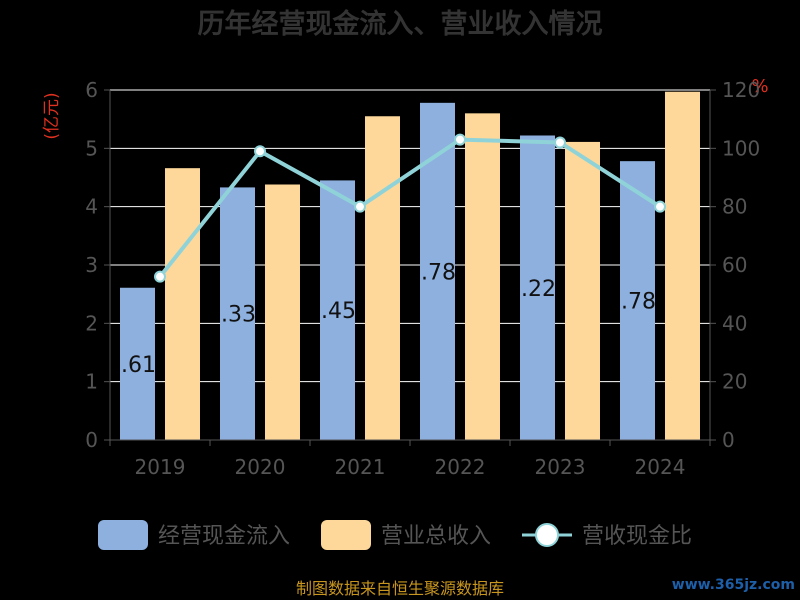 The width and height of the screenshot is (800, 600). What do you see at coordinates (436, 536) in the screenshot?
I see `legend-label-revenue: 营业总收入` at bounding box center [436, 536].